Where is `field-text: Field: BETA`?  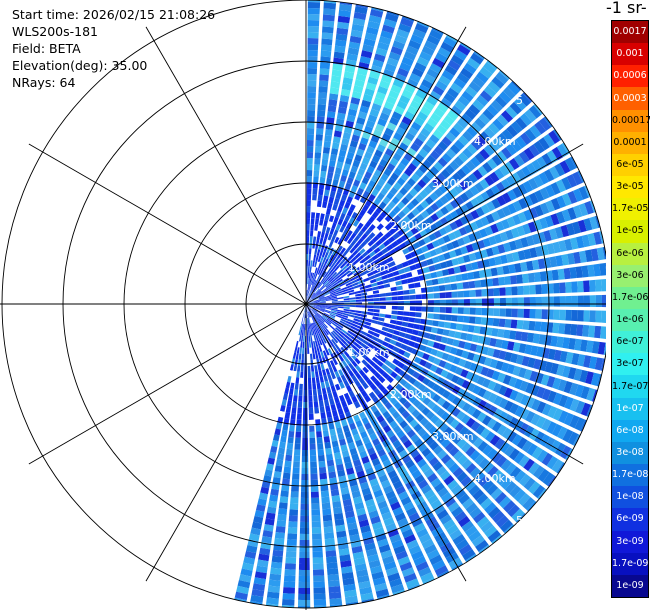
field-text: Field: BETA is located at coordinates (46, 48).